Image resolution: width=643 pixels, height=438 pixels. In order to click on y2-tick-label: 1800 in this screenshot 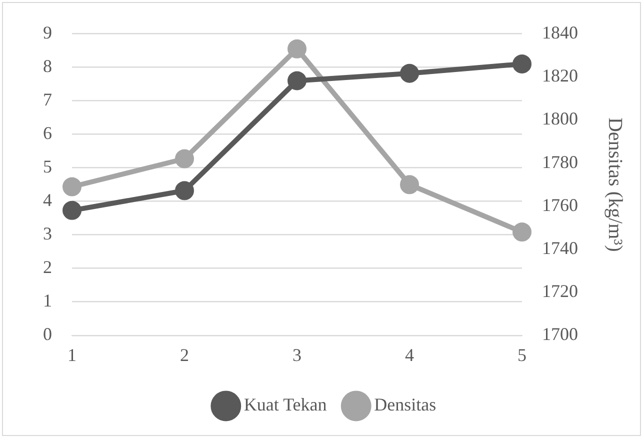, I will do `click(560, 118)`.